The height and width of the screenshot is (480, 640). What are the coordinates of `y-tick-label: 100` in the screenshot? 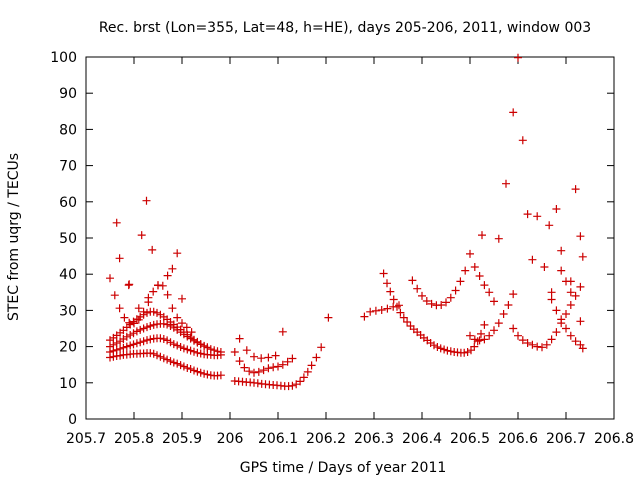 It's located at (63, 58).